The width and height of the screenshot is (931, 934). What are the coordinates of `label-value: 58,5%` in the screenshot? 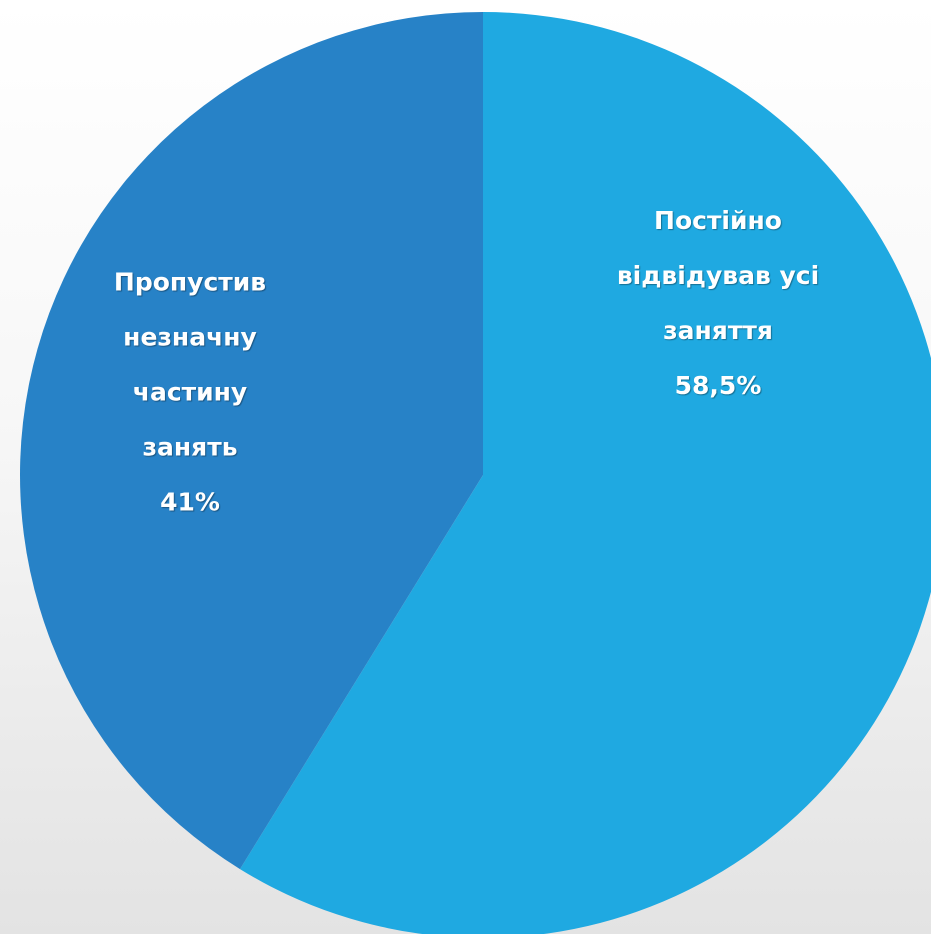 It's located at (718, 385).